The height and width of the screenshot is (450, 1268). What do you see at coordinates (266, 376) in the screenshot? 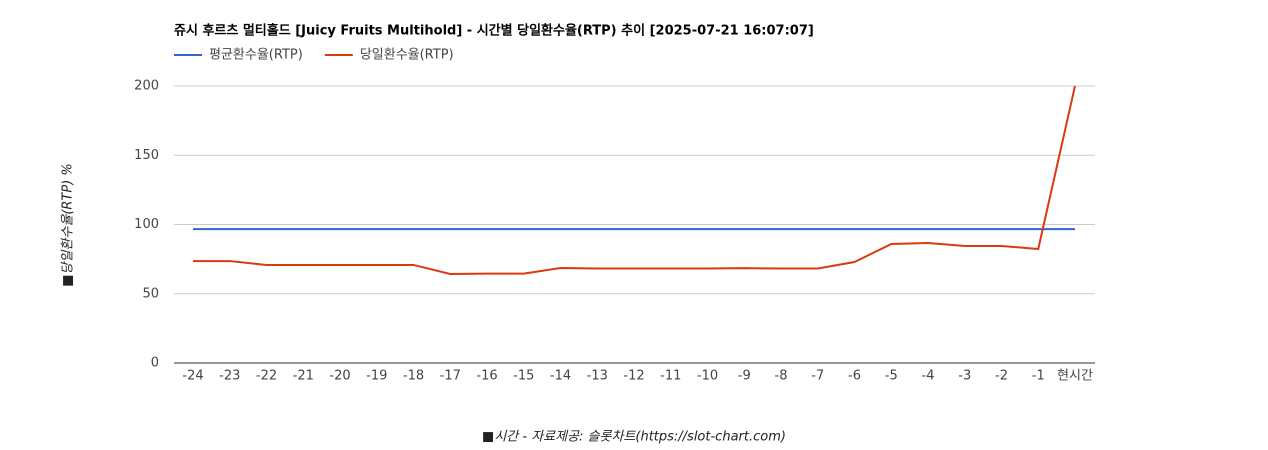
I see `x-tick-label: -22` at bounding box center [266, 376].